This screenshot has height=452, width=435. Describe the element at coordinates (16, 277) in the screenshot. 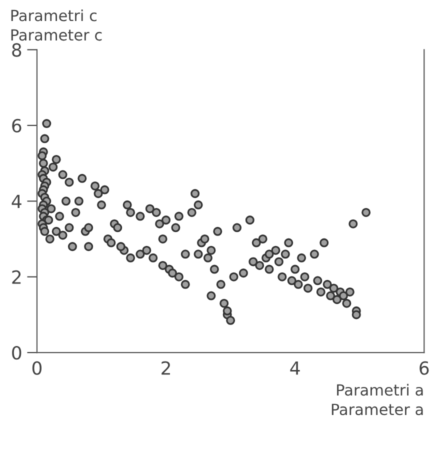

I see `y-tick-label: 2` at that location.